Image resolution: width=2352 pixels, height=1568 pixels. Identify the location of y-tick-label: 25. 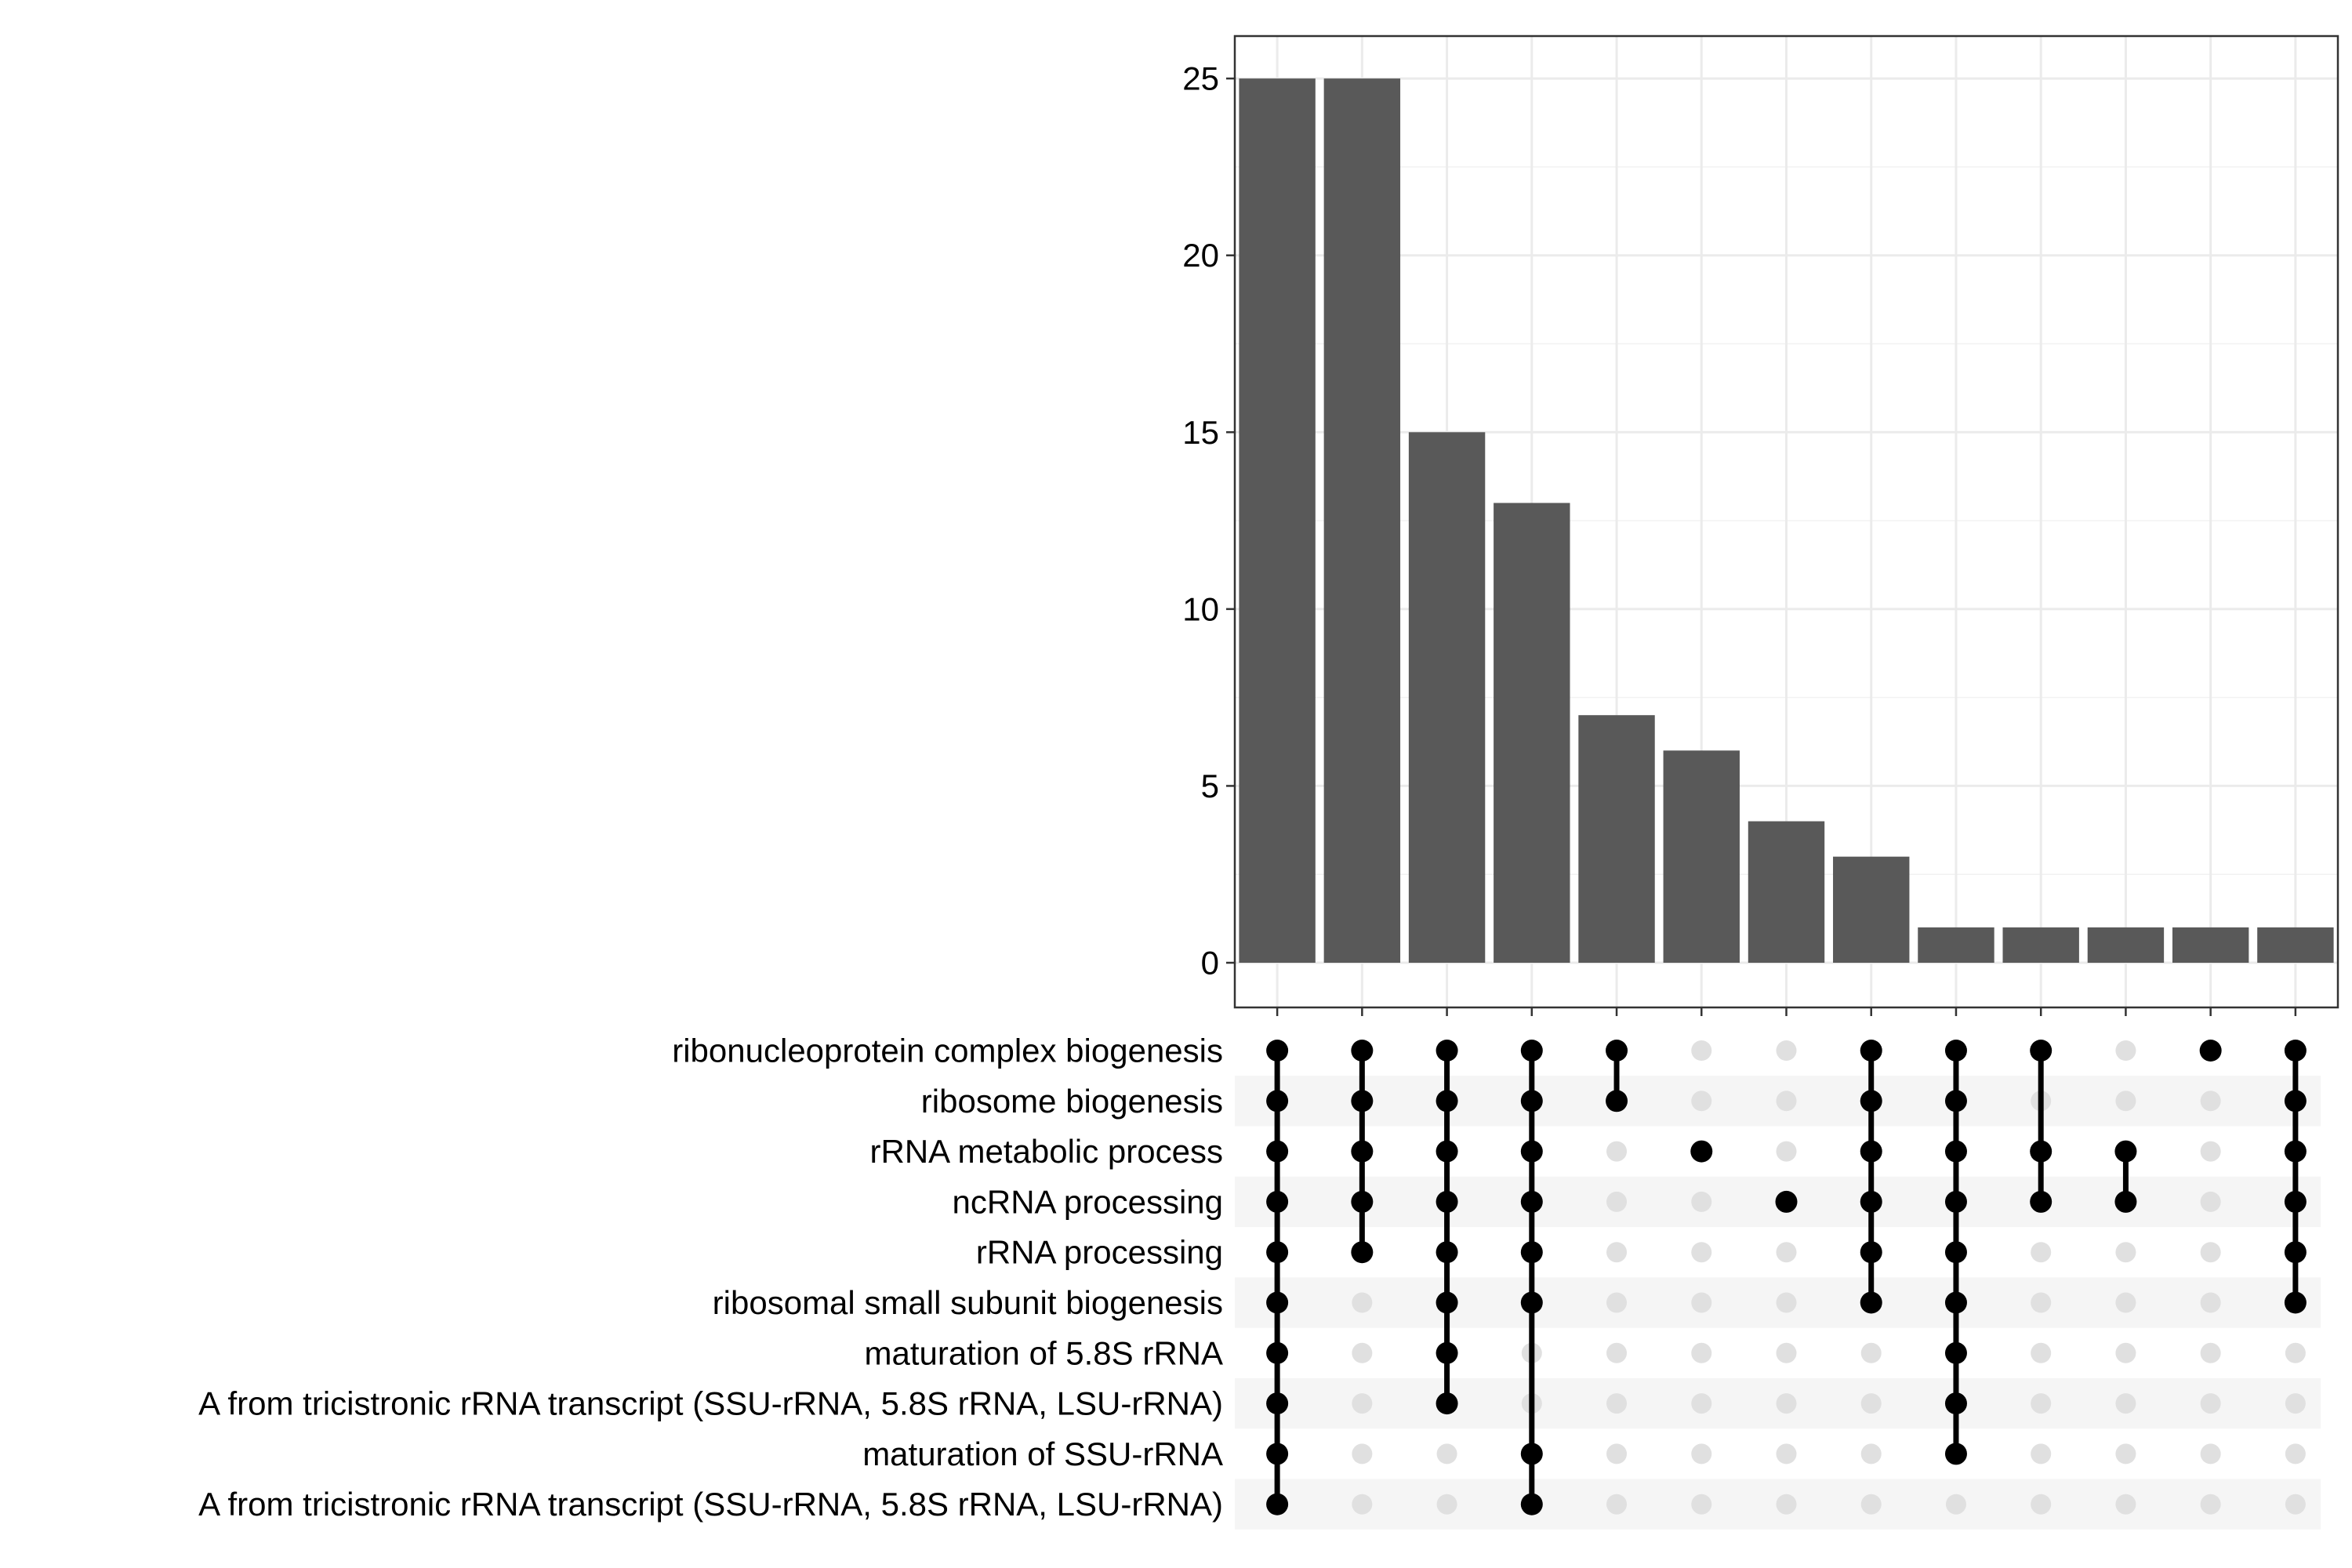
(1200, 78).